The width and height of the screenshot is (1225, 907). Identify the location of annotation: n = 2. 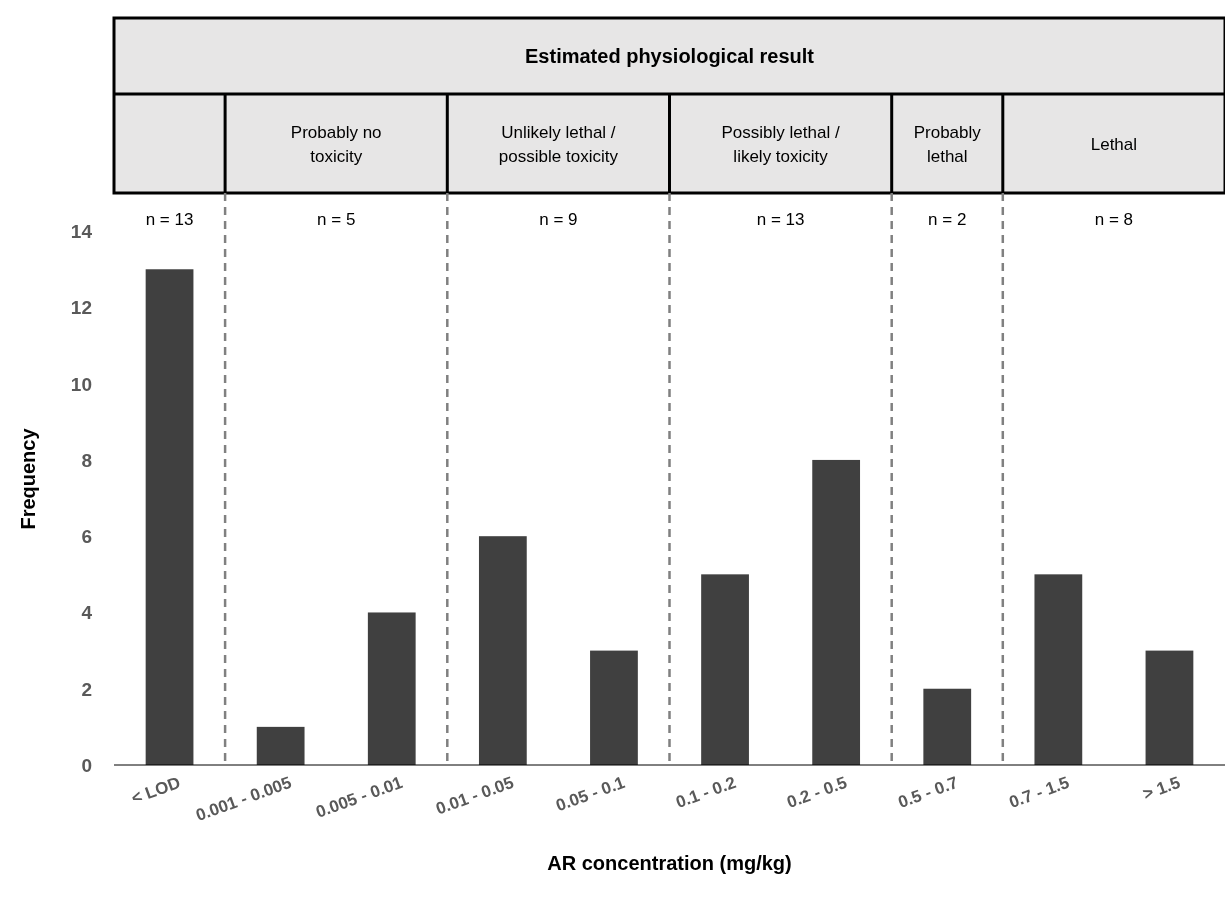
(947, 219).